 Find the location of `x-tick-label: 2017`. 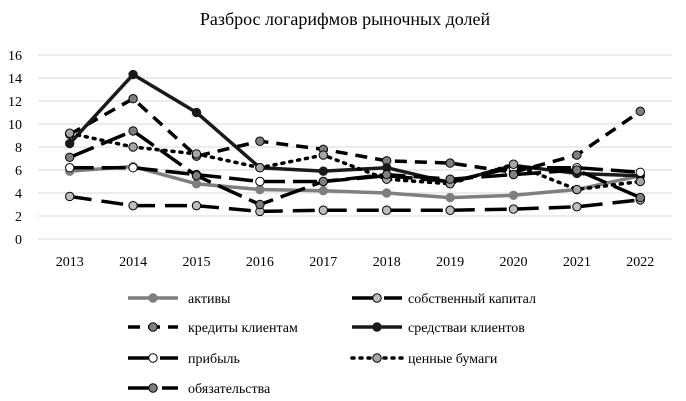

x-tick-label: 2017 is located at coordinates (323, 262).